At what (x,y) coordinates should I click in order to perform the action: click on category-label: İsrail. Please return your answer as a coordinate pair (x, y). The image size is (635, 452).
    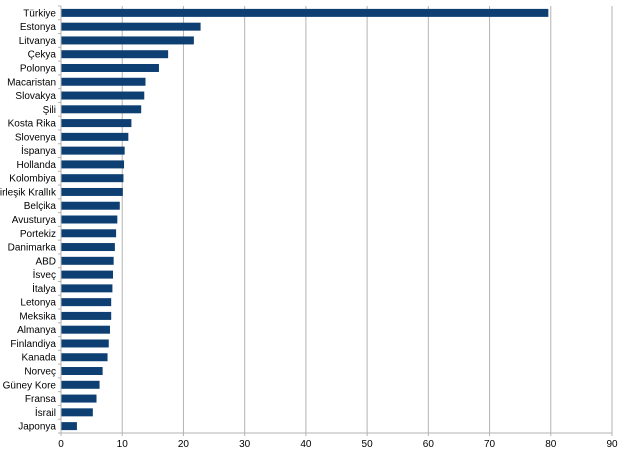
    Looking at the image, I should click on (45, 412).